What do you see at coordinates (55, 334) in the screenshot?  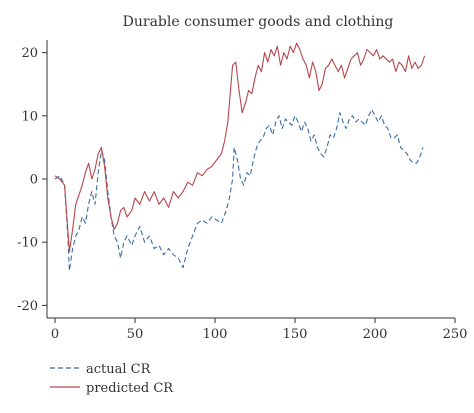 I see `x-tick-label: 0` at bounding box center [55, 334].